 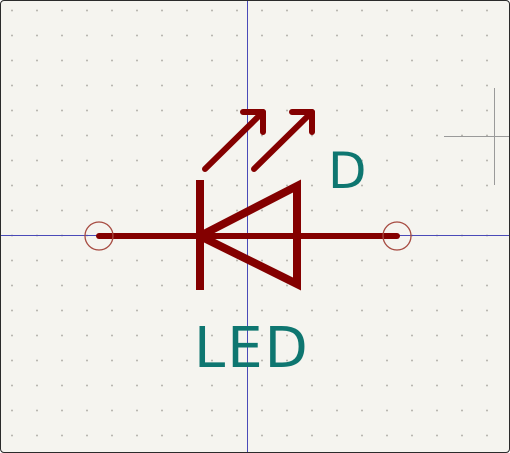 I want to click on diode-triangle-icon, so click(x=246, y=235).